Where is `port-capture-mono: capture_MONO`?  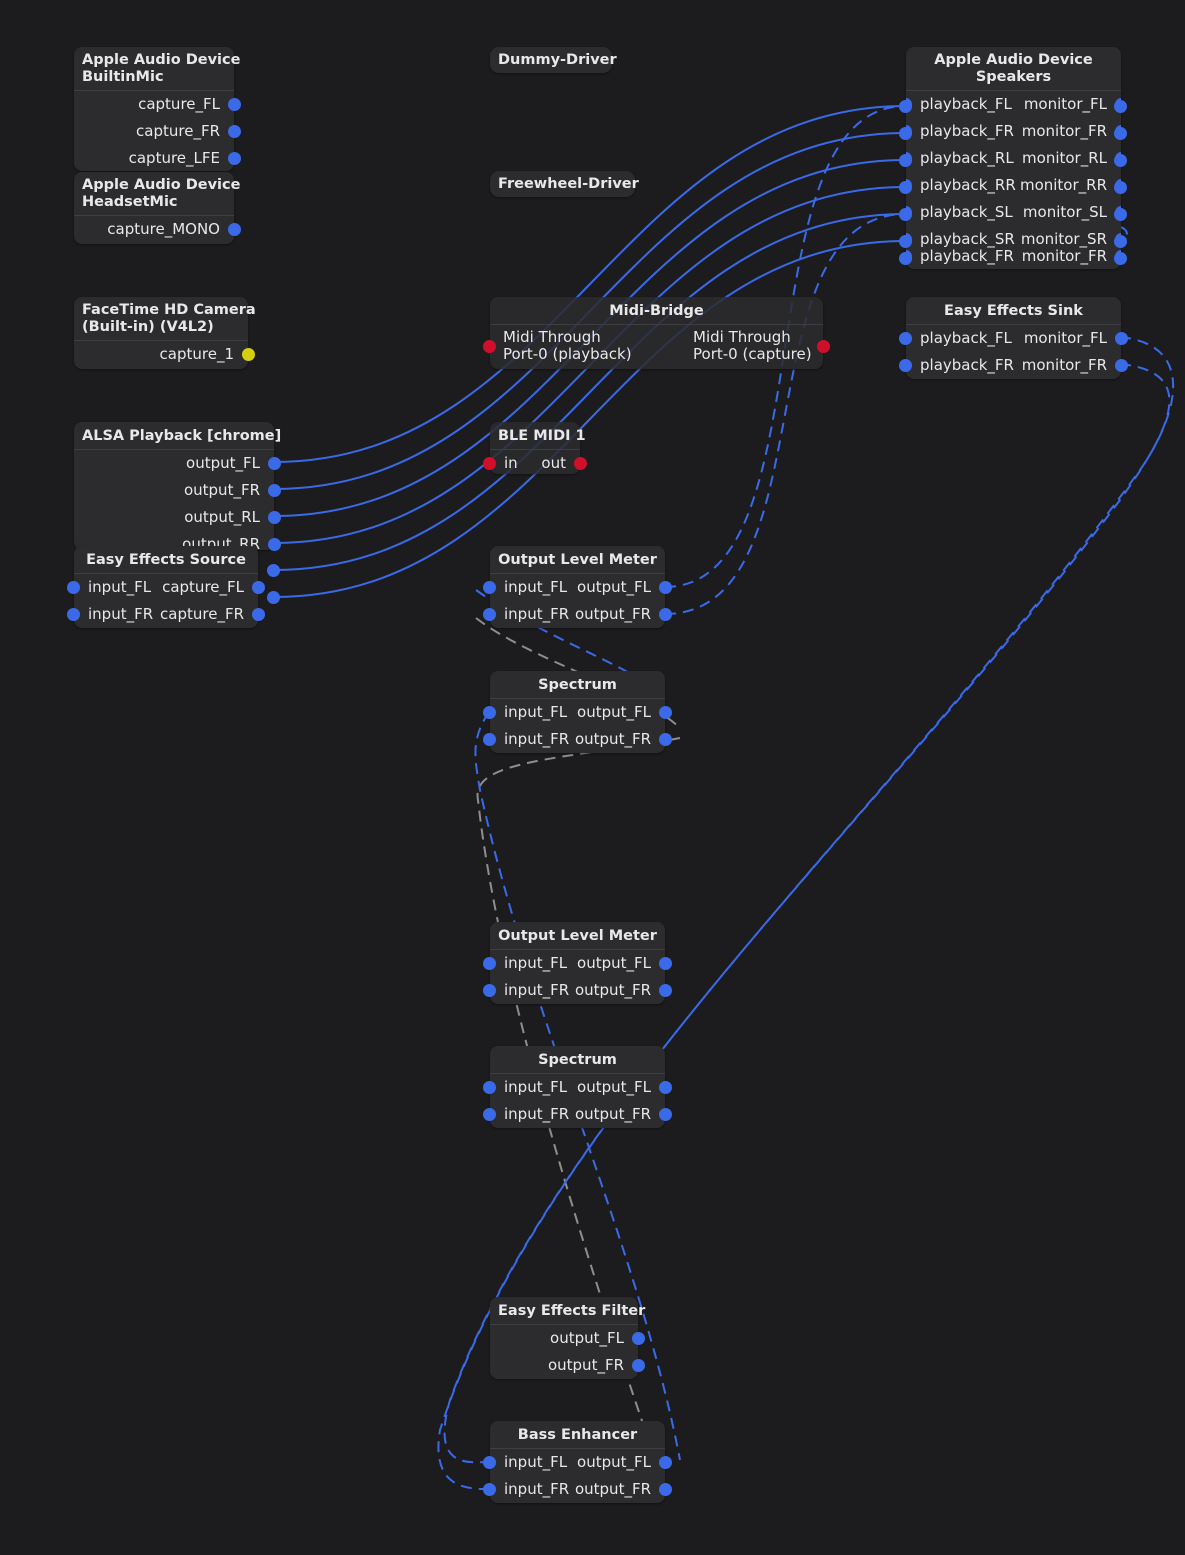
port-capture-mono: capture_MONO is located at coordinates (157, 229).